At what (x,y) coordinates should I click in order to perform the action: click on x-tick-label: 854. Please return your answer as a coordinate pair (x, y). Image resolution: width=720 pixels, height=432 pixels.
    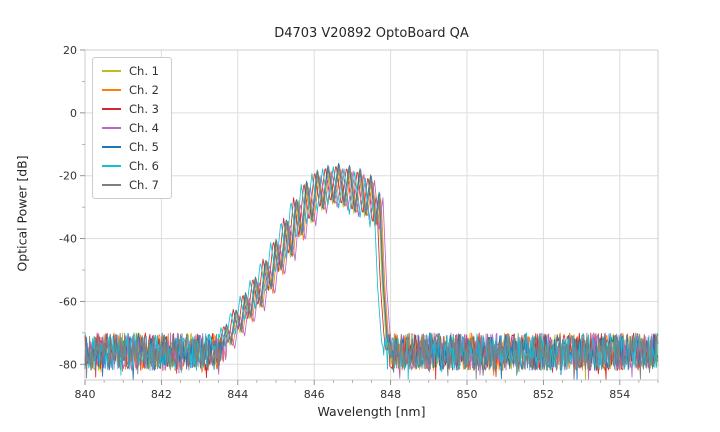
    Looking at the image, I should click on (619, 394).